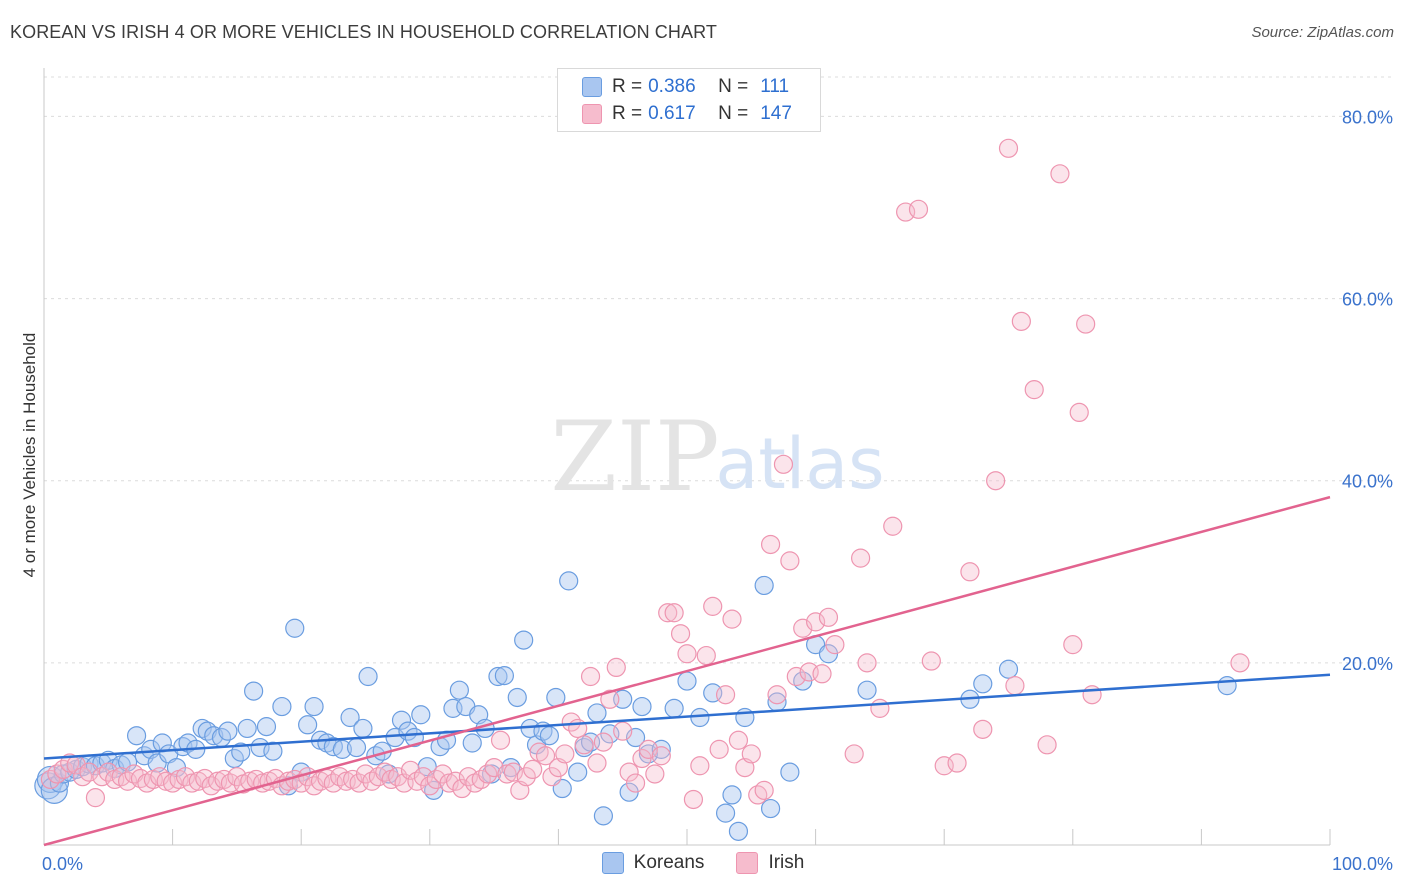 This screenshot has width=1406, height=892. I want to click on legend-item-irish: Irish, so click(770, 863).